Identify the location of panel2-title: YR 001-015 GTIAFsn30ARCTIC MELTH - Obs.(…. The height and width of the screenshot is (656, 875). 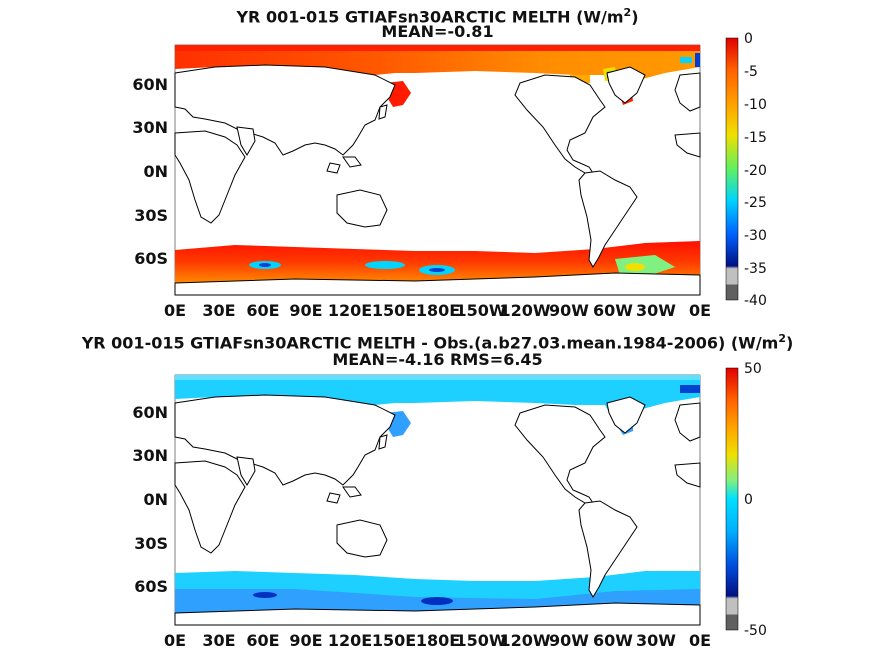
(437, 341).